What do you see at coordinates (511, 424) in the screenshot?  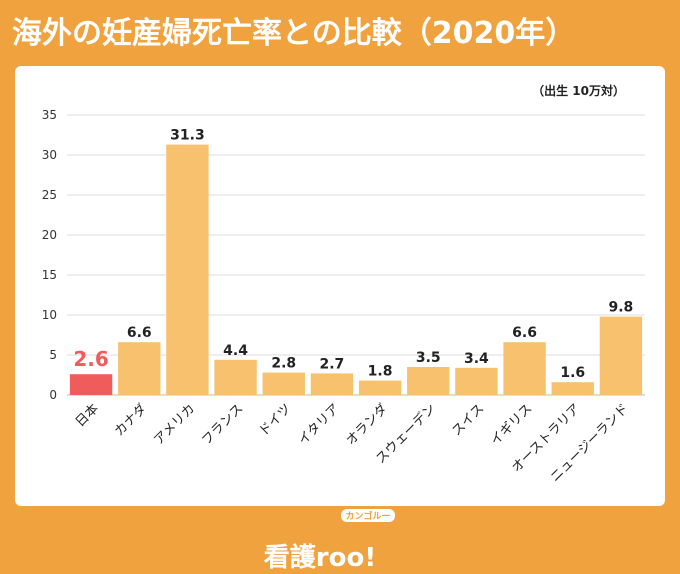 I see `x-category-label: イギリス` at bounding box center [511, 424].